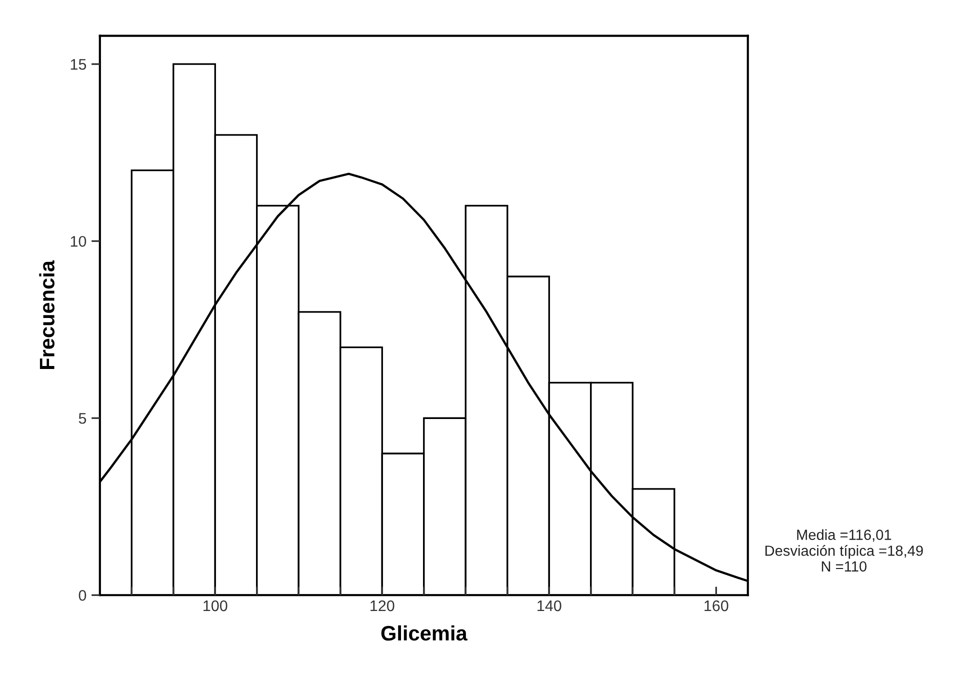 The image size is (970, 688). What do you see at coordinates (82, 595) in the screenshot?
I see `y-tick-label: 0` at bounding box center [82, 595].